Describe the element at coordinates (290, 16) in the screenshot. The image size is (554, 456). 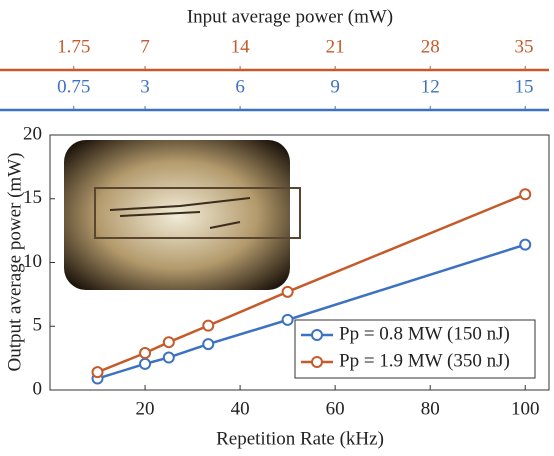
I see `chart-title: Input average power (mW)` at that location.